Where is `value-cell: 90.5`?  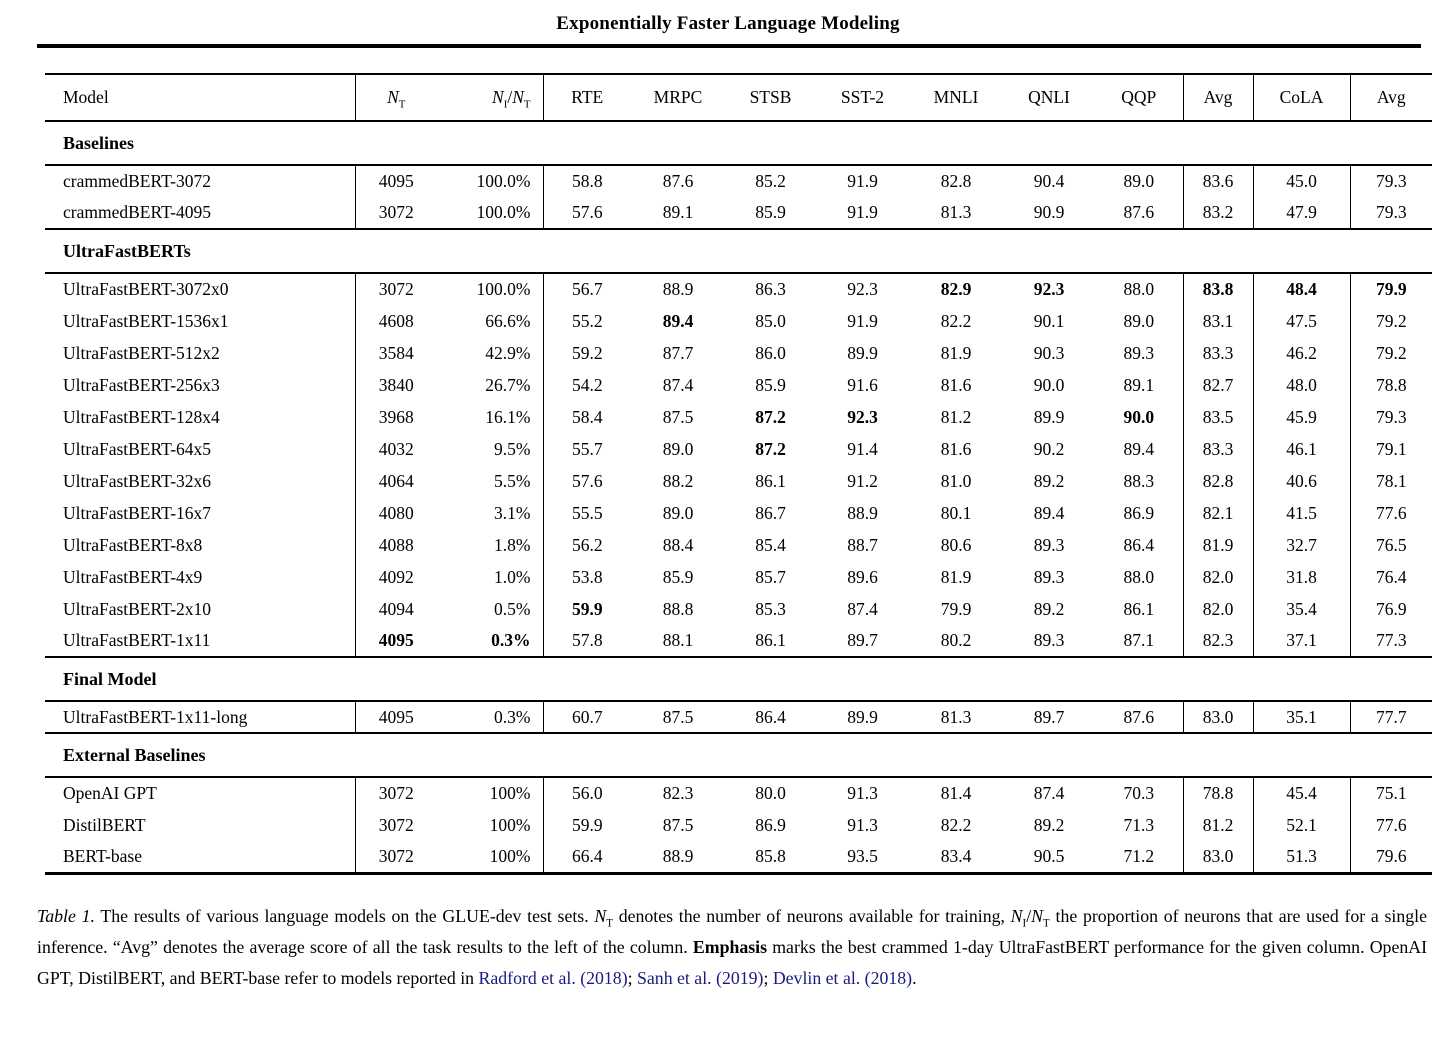 value-cell: 90.5 is located at coordinates (1049, 855).